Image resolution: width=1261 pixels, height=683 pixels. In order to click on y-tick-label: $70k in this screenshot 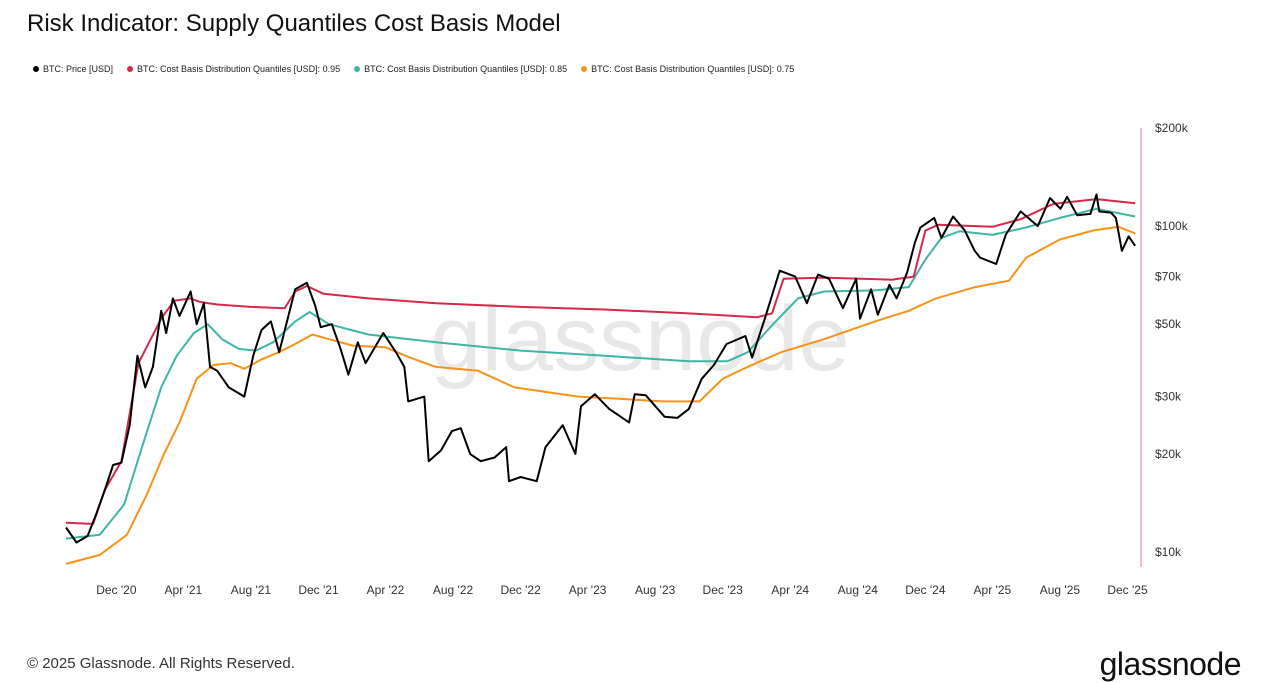, I will do `click(1168, 277)`.